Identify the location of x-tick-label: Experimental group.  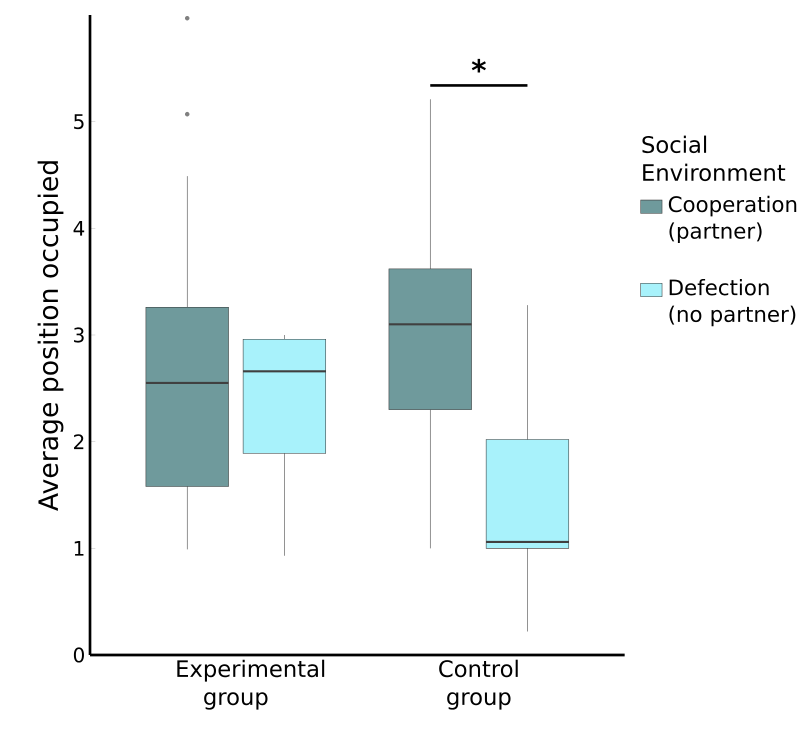
(250, 685).